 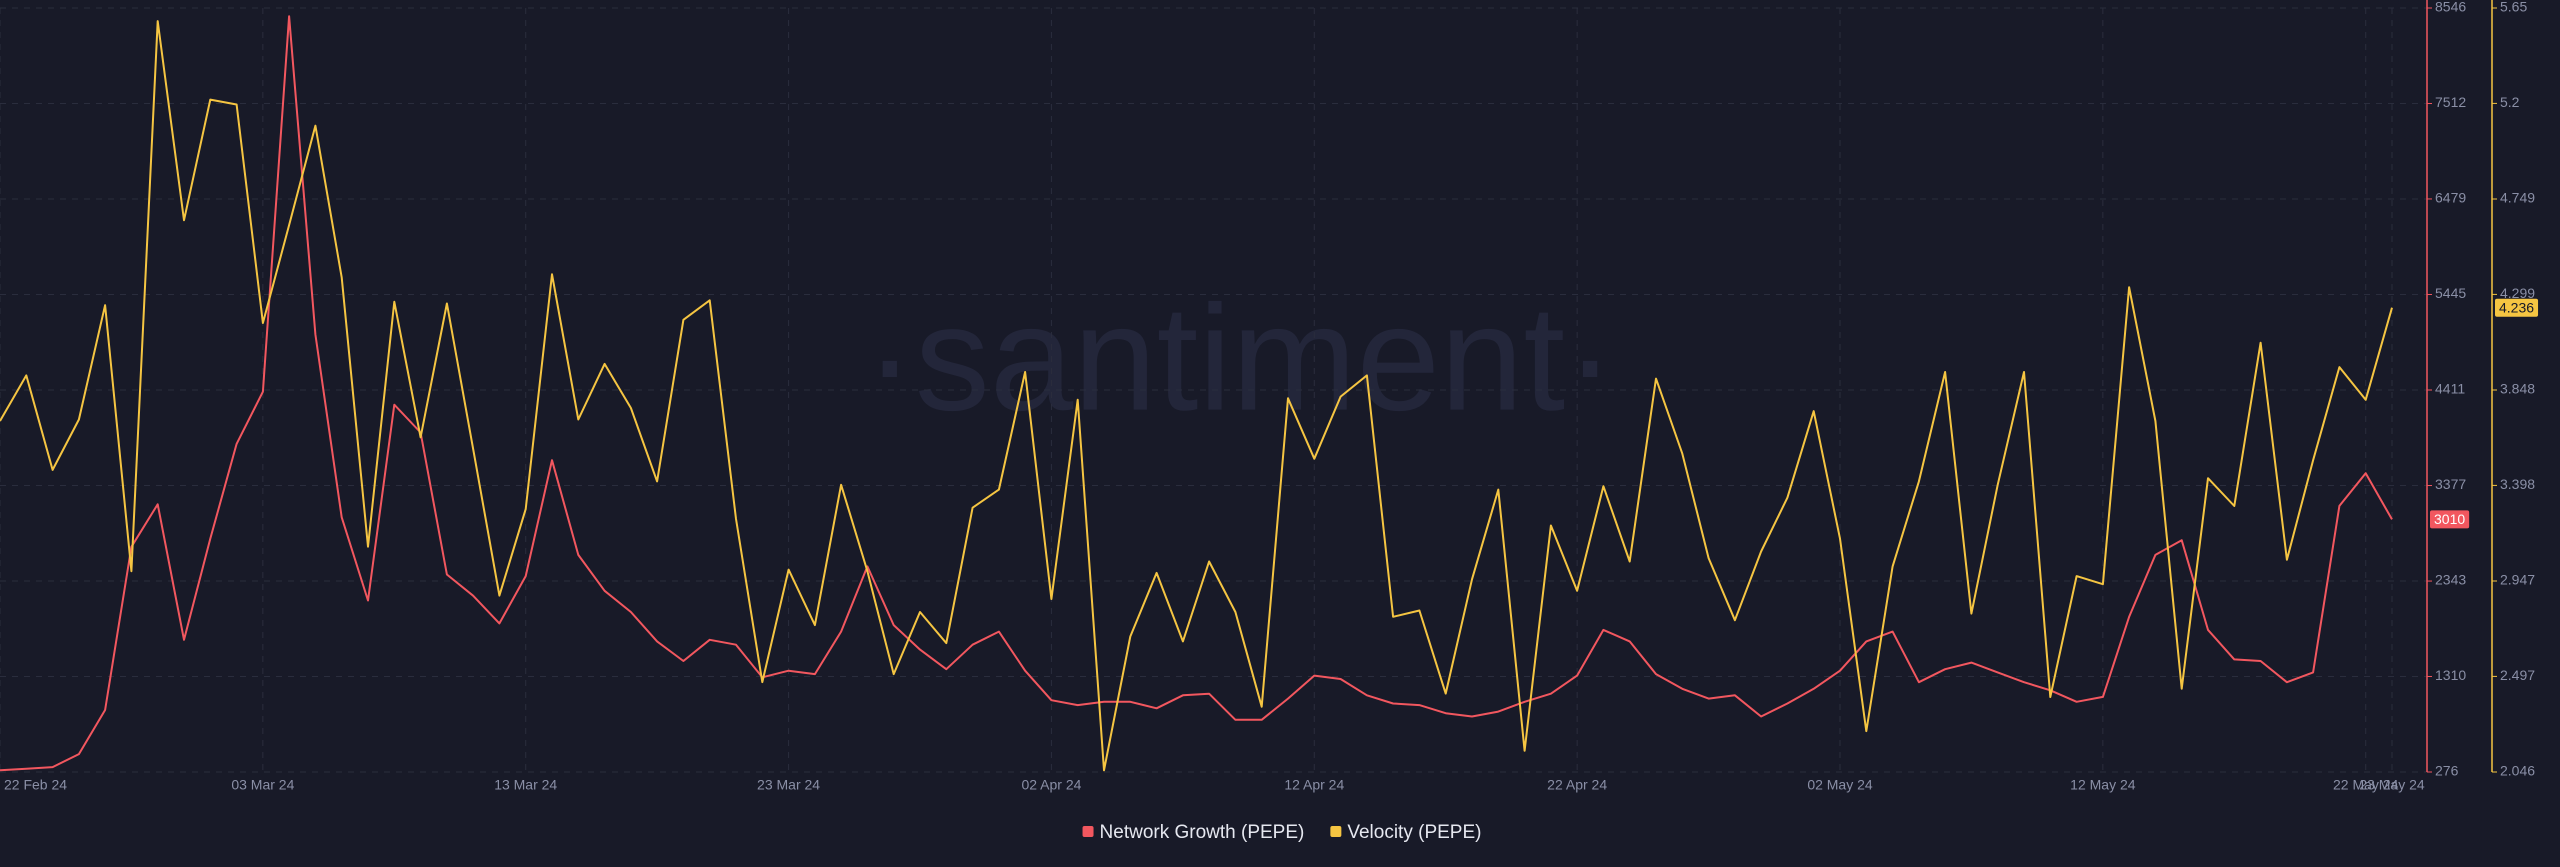 What do you see at coordinates (2450, 198) in the screenshot?
I see `y-tick-label: 6479` at bounding box center [2450, 198].